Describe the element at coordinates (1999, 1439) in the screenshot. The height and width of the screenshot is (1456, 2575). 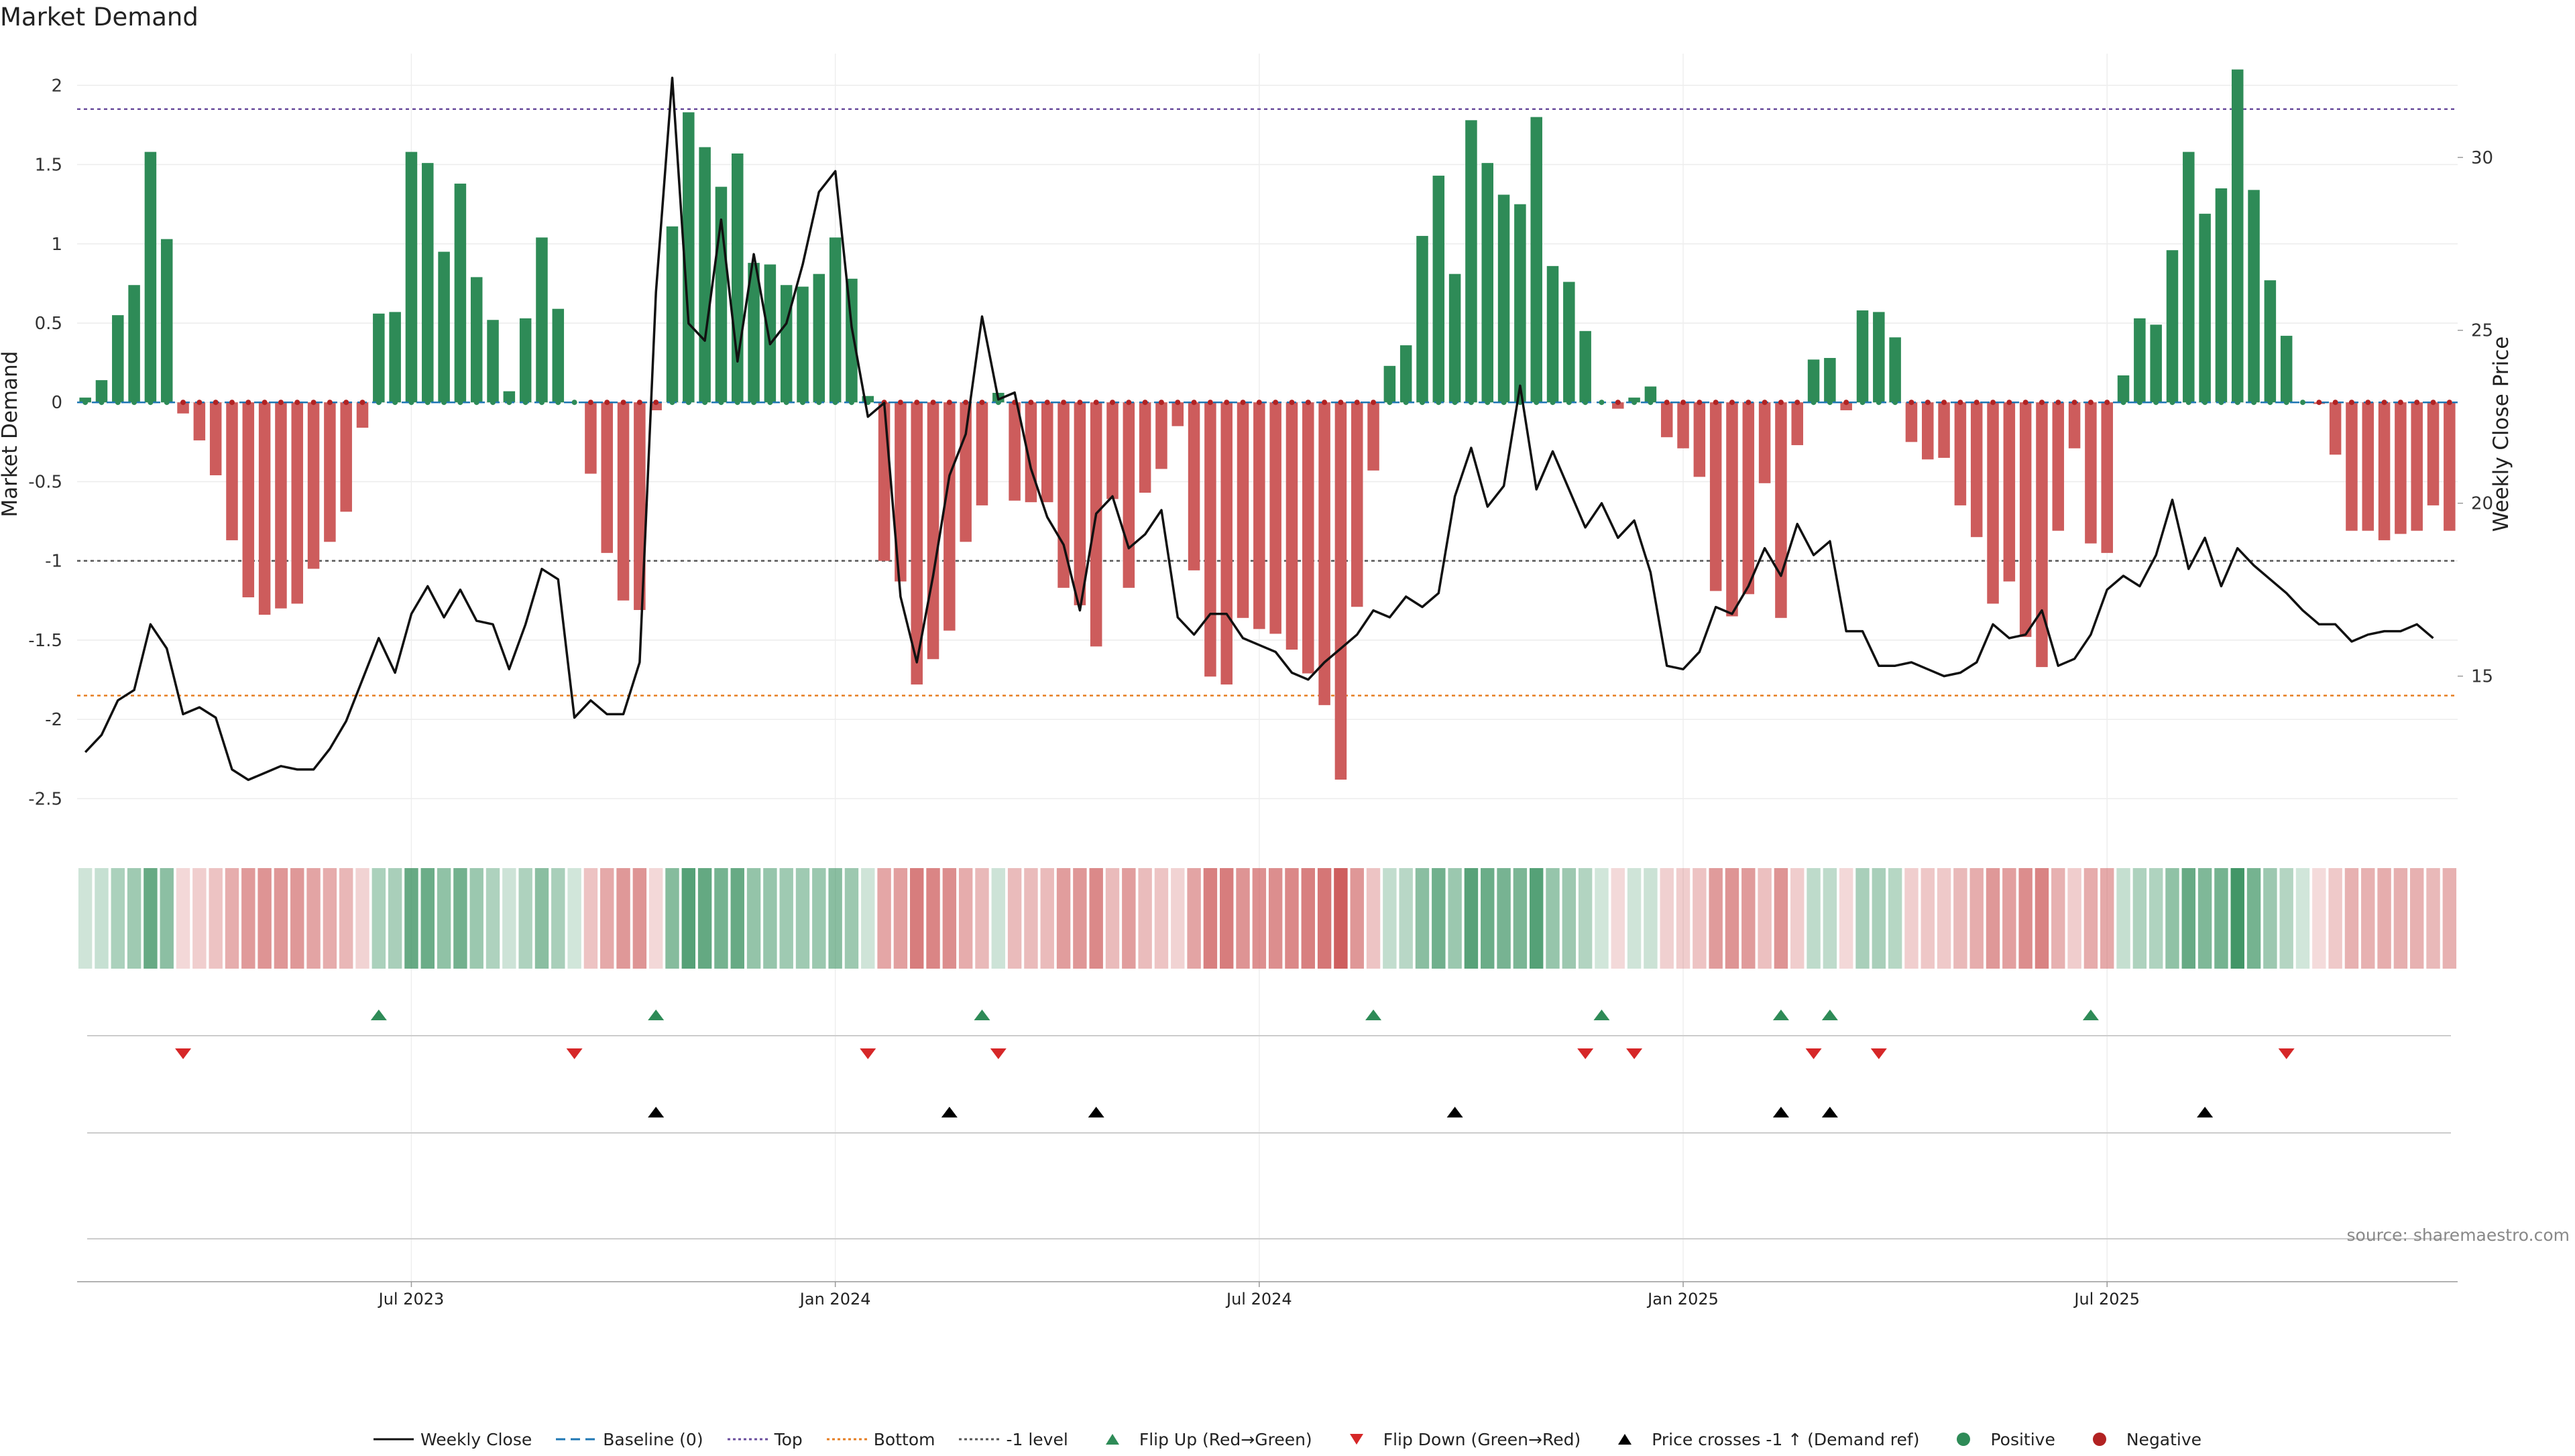
I see `legend-item: Positive` at that location.